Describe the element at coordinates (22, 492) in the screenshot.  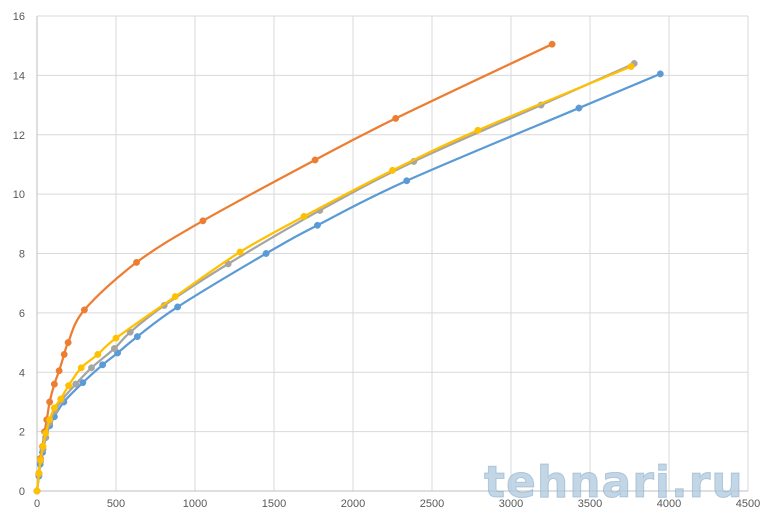
I see `y-tick-label: 0` at that location.